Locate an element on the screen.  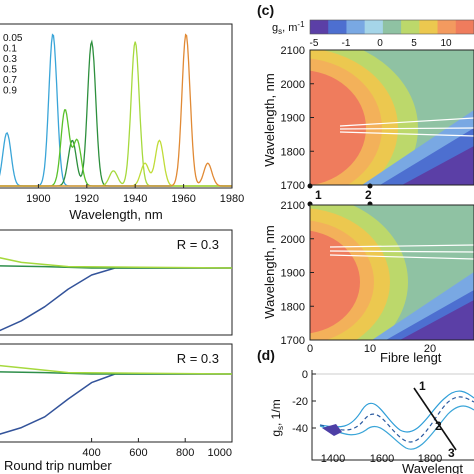
marker-1-label: 1 is located at coordinates (318, 195).